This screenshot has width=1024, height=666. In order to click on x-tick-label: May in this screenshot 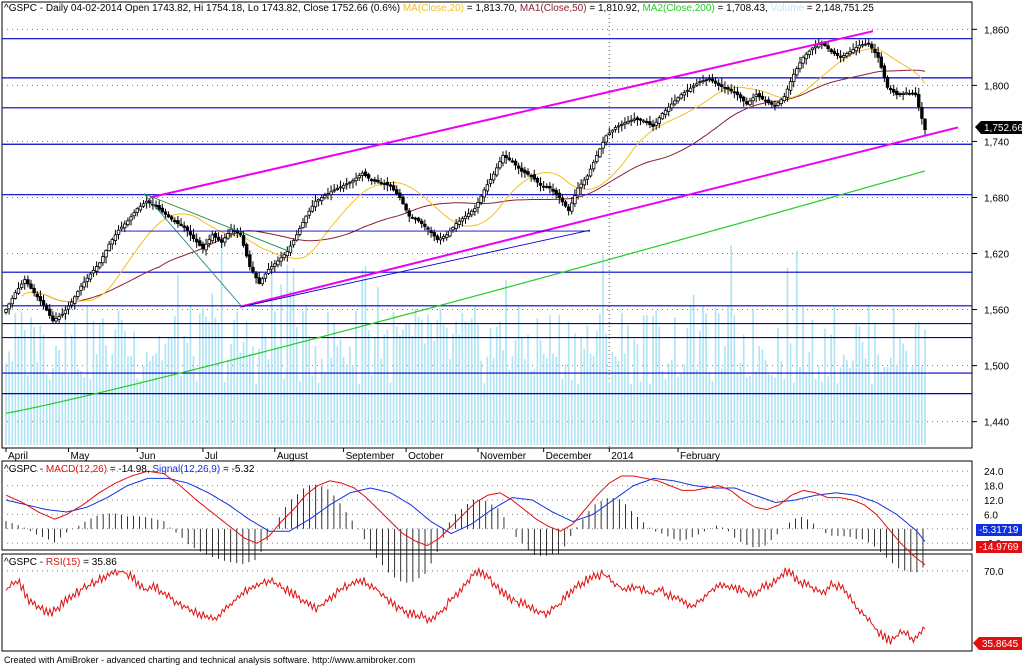, I will do `click(80, 456)`.